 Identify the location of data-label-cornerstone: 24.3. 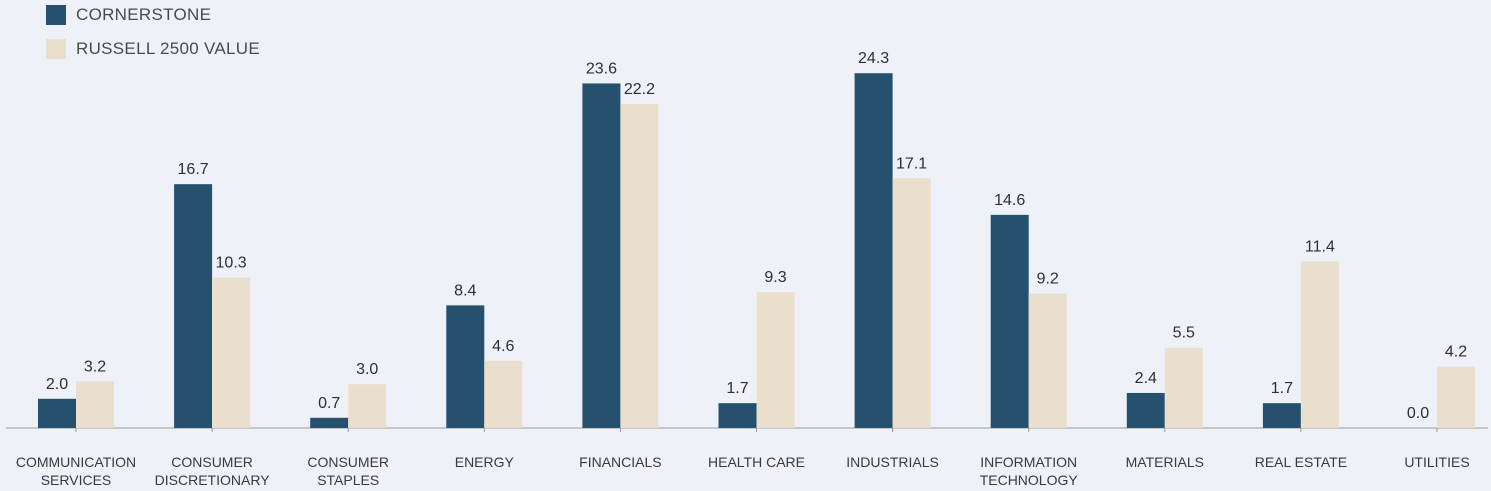
(873, 58).